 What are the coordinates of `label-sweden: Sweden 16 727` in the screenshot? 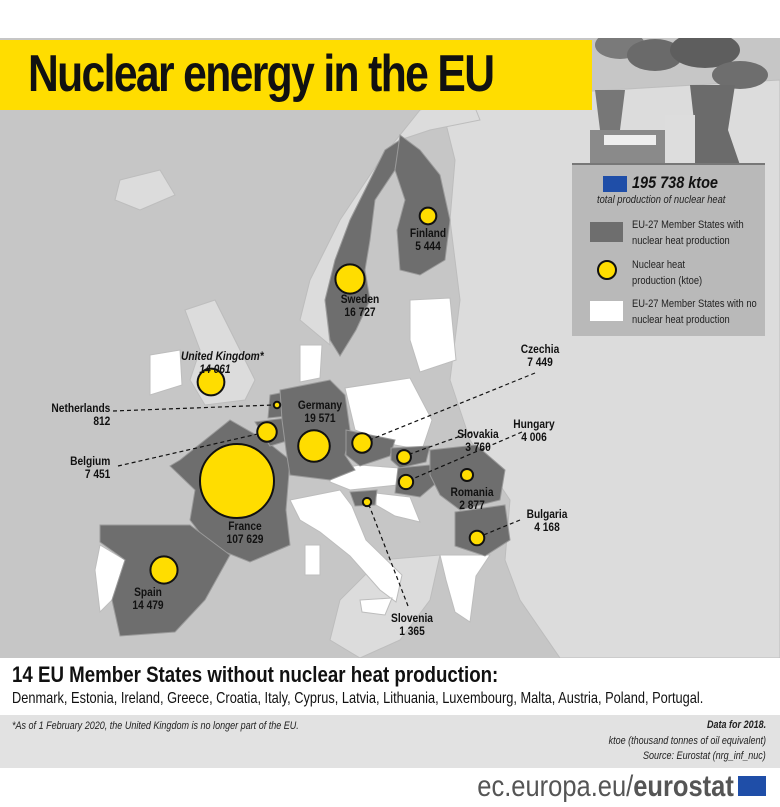 It's located at (360, 306).